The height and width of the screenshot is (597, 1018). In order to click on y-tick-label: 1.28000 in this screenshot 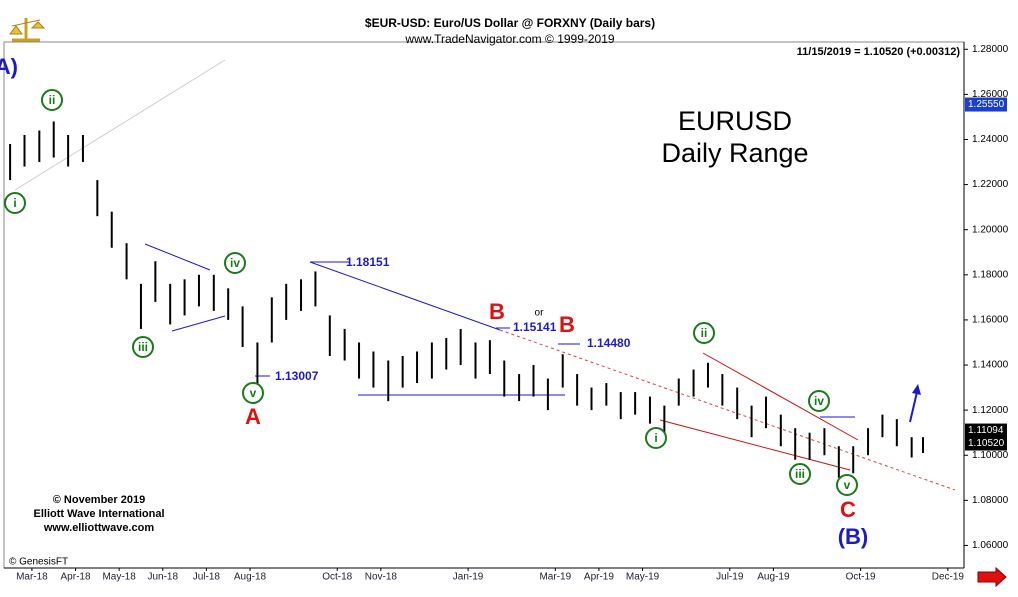, I will do `click(990, 49)`.